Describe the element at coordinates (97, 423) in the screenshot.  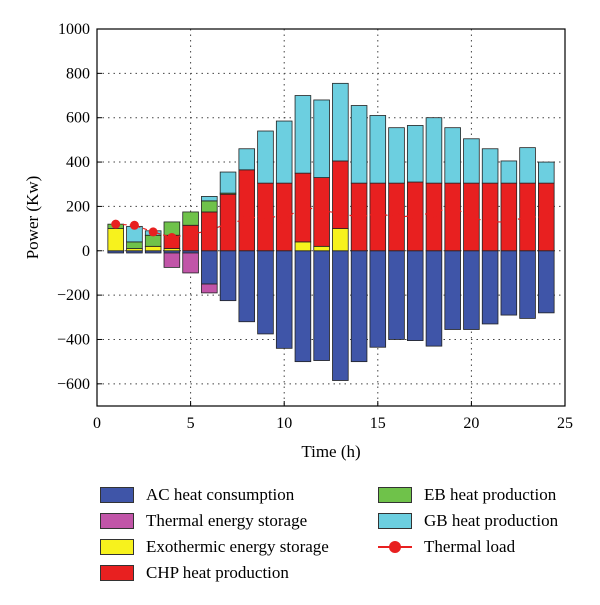
I see `x-tick-label: 0` at that location.